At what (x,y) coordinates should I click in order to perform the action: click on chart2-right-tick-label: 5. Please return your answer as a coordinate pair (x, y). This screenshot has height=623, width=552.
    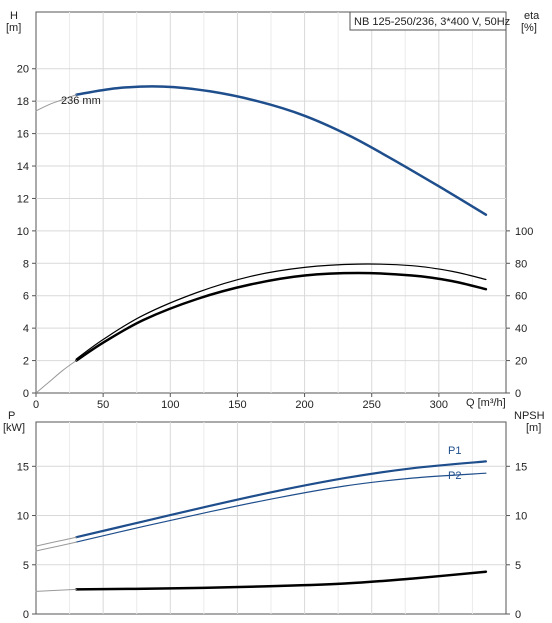
    Looking at the image, I should click on (518, 566).